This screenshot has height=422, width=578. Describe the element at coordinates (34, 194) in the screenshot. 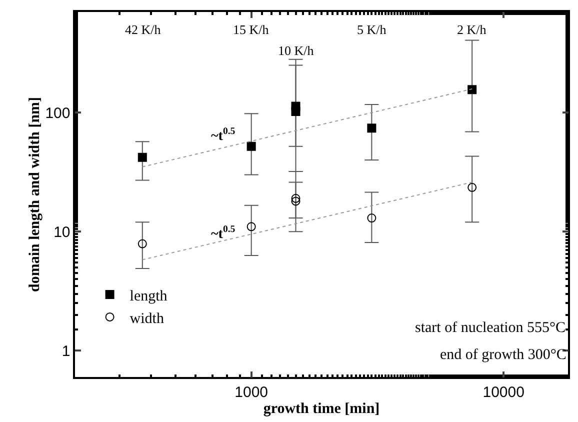

I see `y-axis-title: domain length and width [nm]` at that location.